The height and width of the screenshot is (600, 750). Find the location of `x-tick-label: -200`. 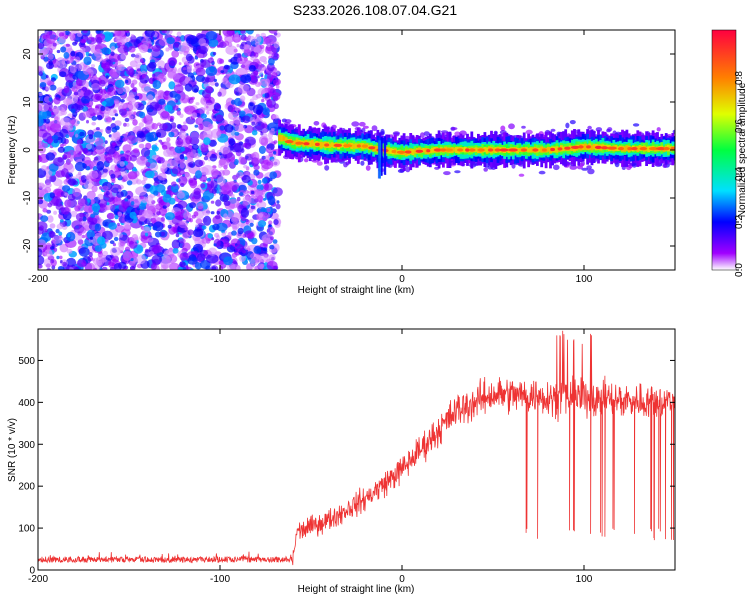

x-tick-label: -200 is located at coordinates (38, 579).